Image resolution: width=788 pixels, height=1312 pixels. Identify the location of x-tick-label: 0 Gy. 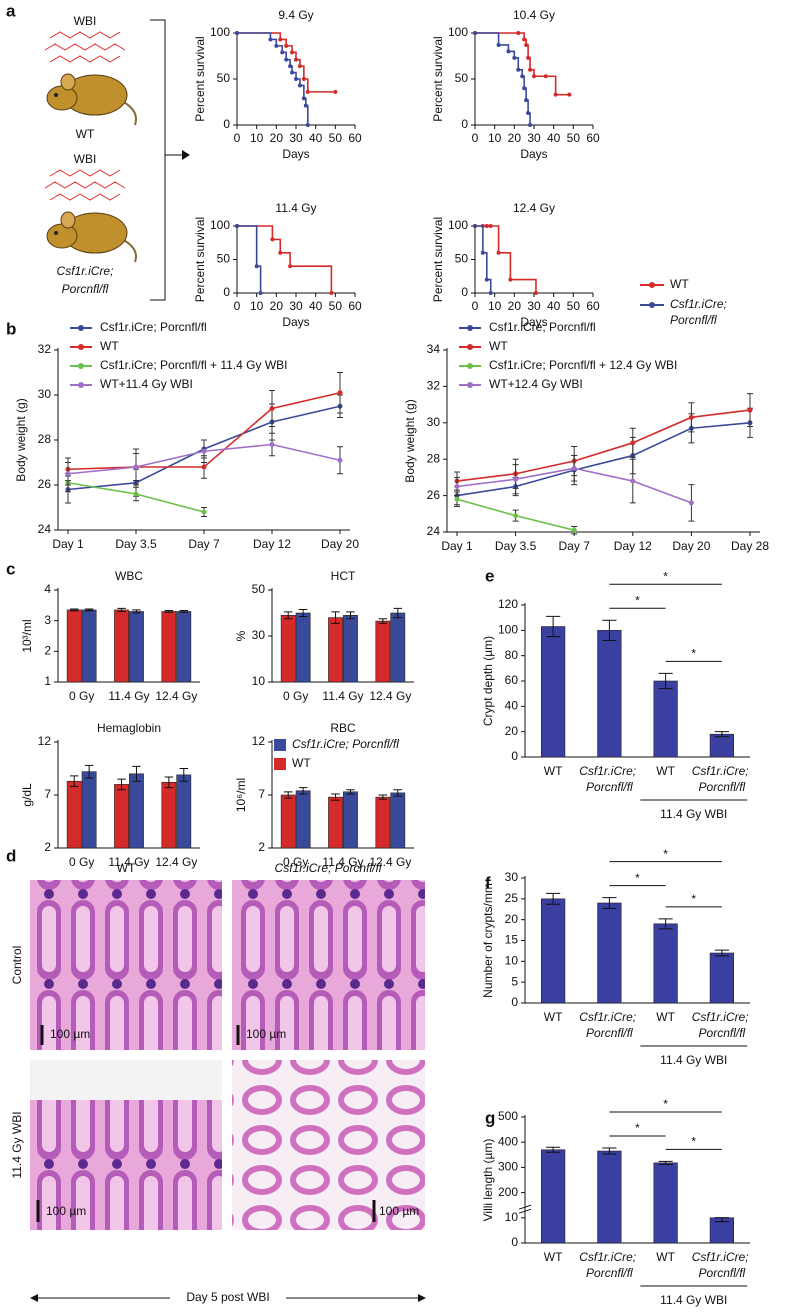
(295, 696).